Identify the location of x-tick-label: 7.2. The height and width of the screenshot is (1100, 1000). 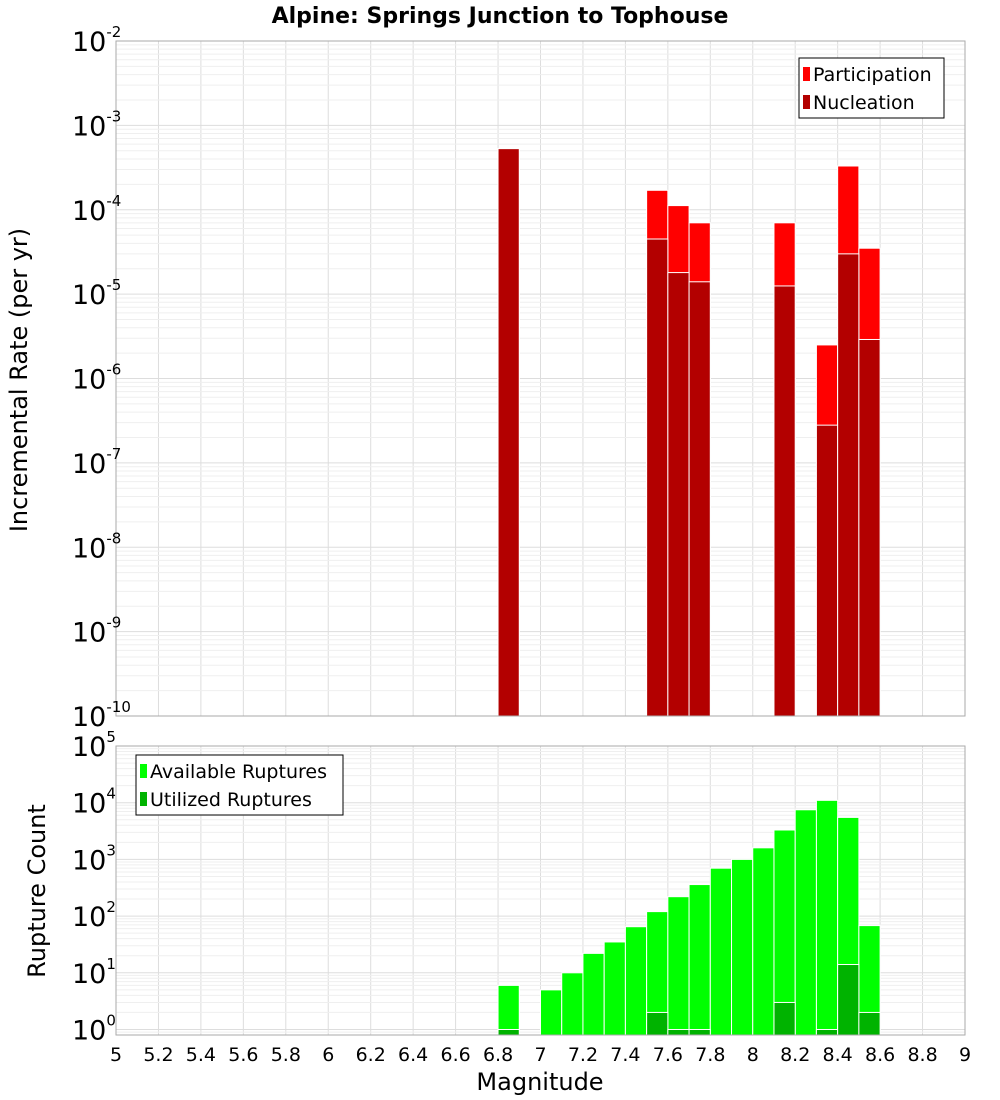
(583, 1055).